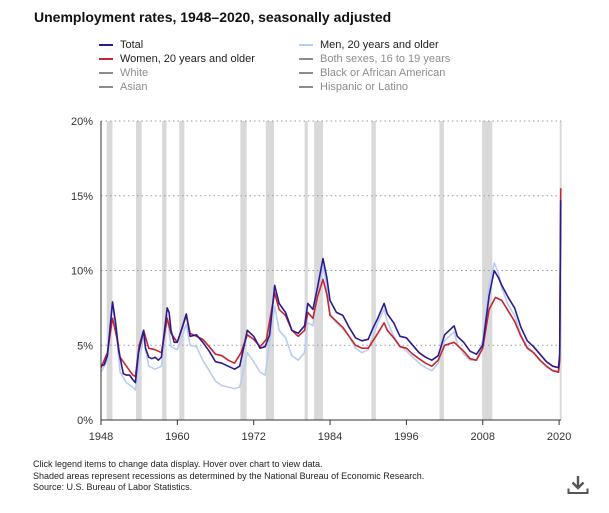 The width and height of the screenshot is (609, 513). I want to click on x-tick-label: 2008, so click(483, 437).